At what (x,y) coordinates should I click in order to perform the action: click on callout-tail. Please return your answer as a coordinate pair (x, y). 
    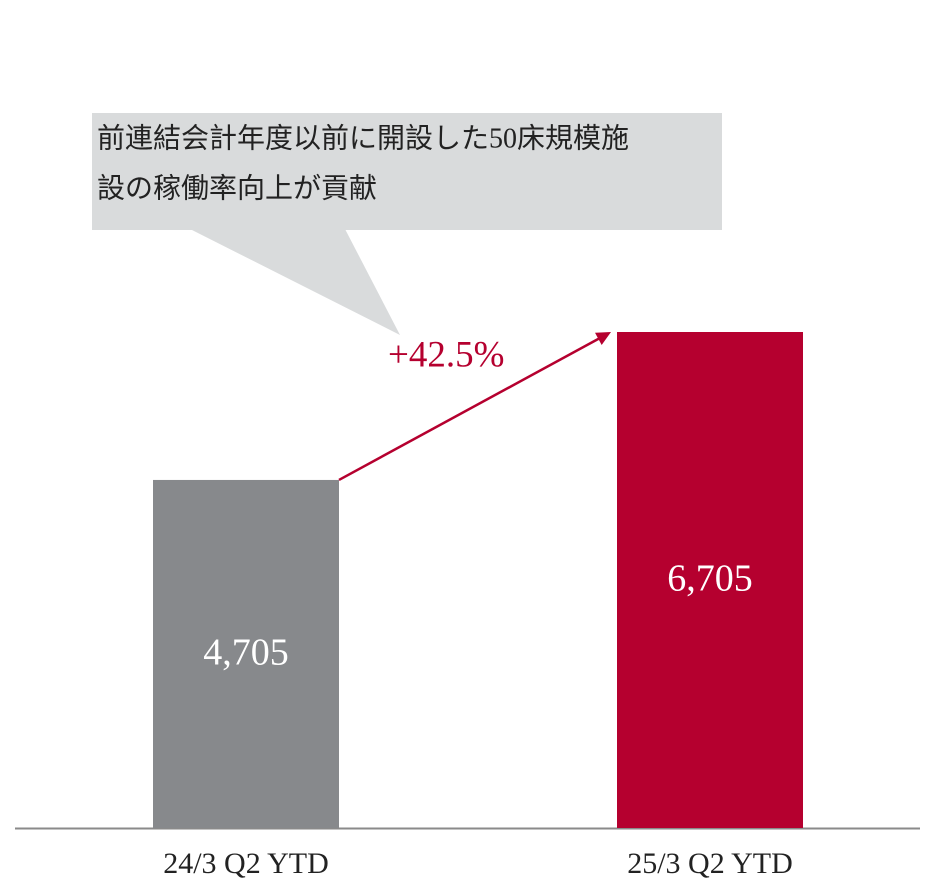
    Looking at the image, I should click on (295, 282).